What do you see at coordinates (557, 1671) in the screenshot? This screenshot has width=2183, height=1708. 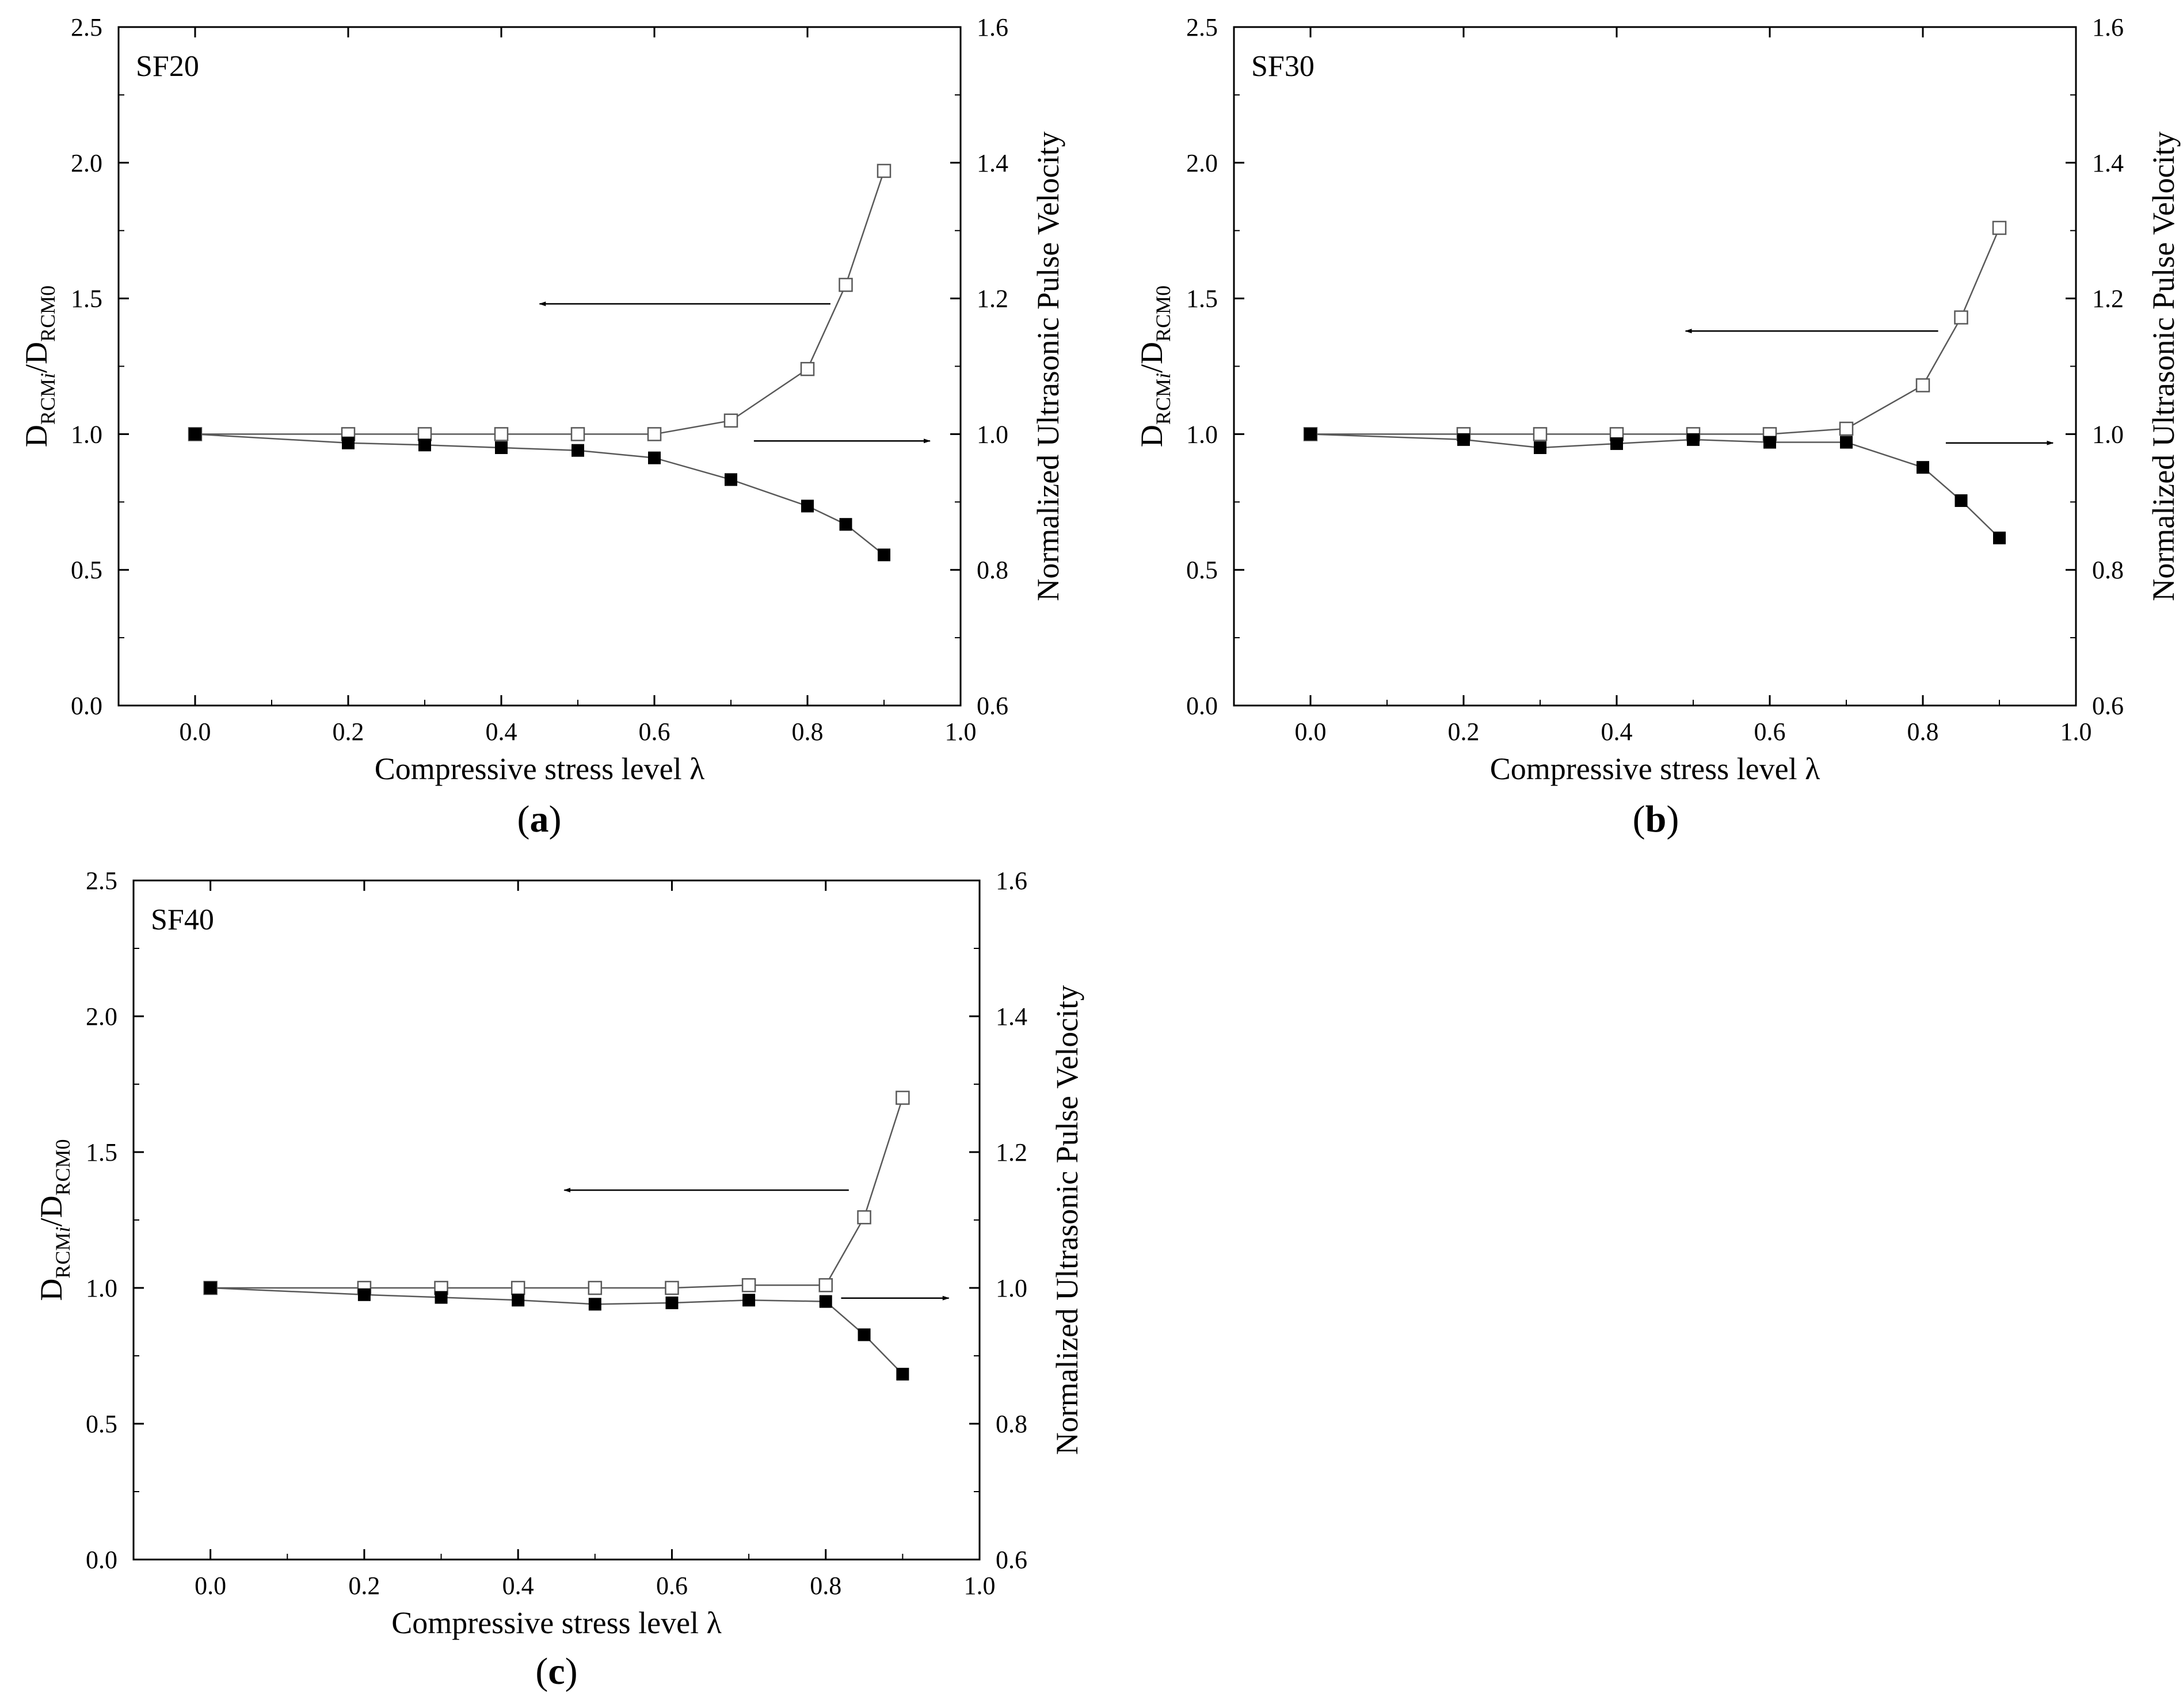 I see `caption-letter: c` at bounding box center [557, 1671].